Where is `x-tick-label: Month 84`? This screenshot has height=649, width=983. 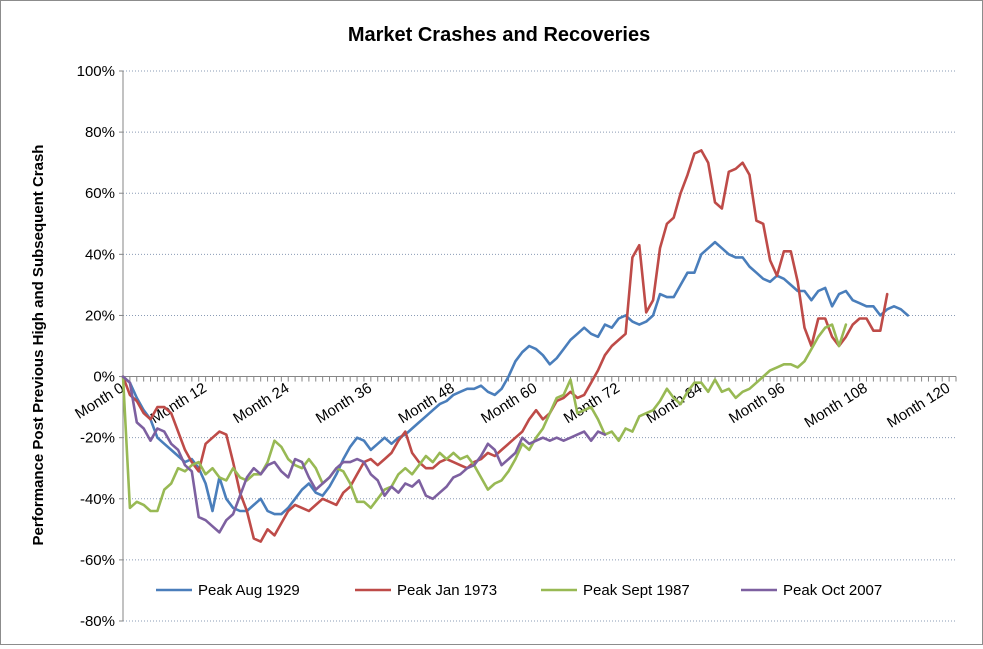 x-tick-label: Month 84 is located at coordinates (674, 404).